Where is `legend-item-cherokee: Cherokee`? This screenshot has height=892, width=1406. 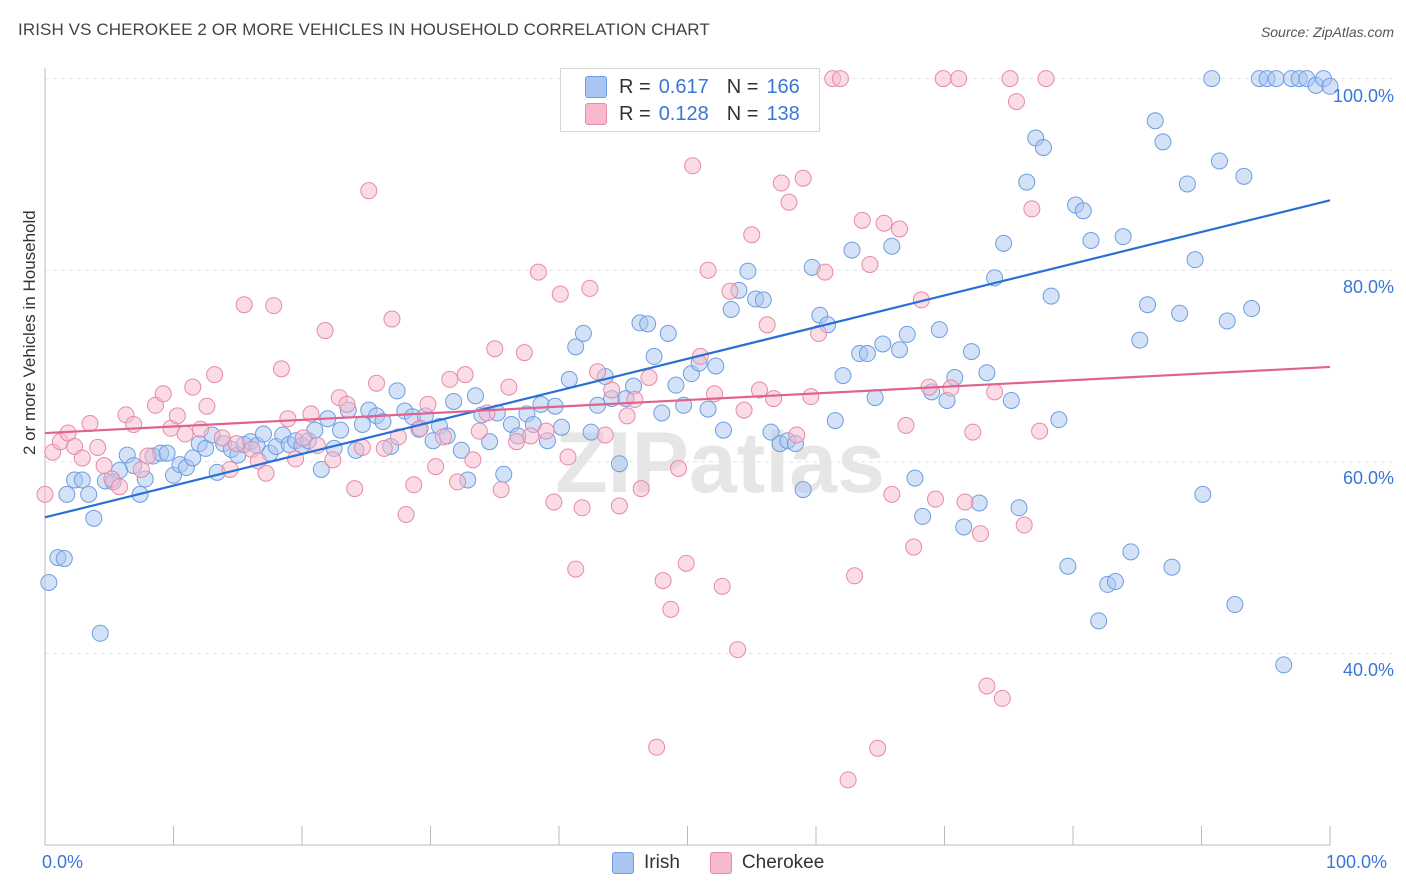 legend-item-cherokee: Cherokee is located at coordinates (767, 863).